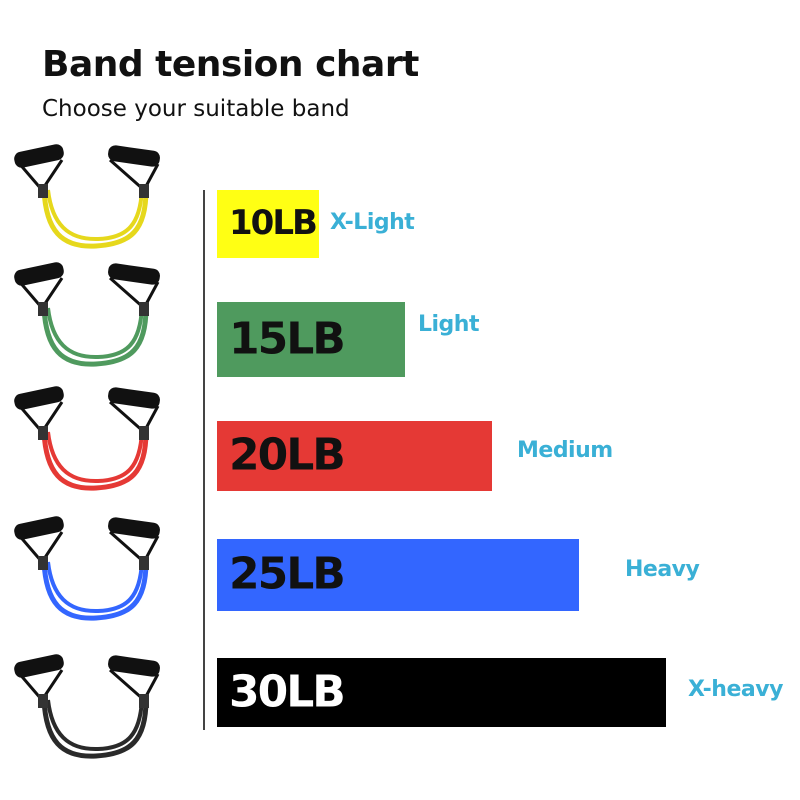 This screenshot has height=800, width=800. I want to click on category-label: Heavy, so click(662, 569).